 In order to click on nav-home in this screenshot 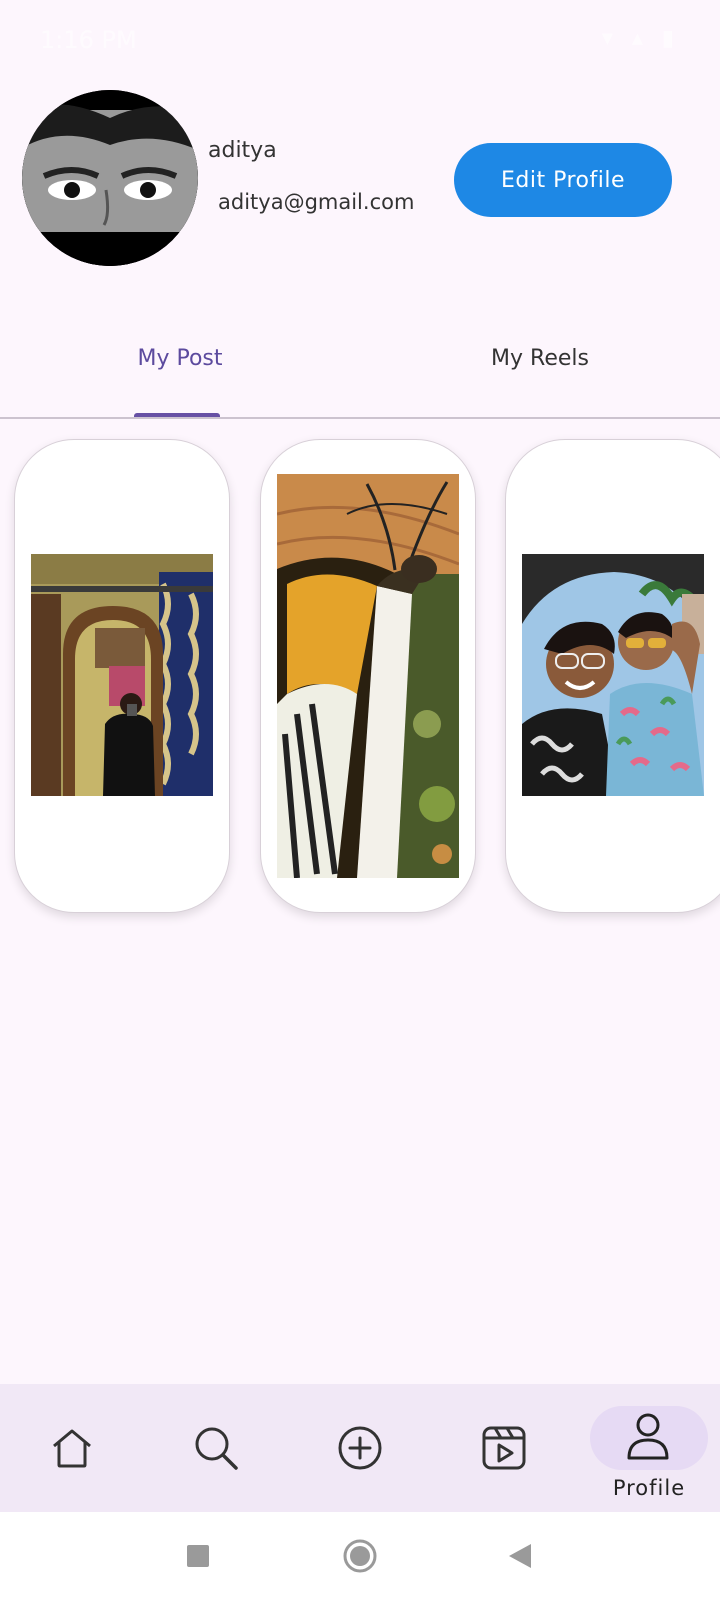, I will do `click(72, 1448)`.